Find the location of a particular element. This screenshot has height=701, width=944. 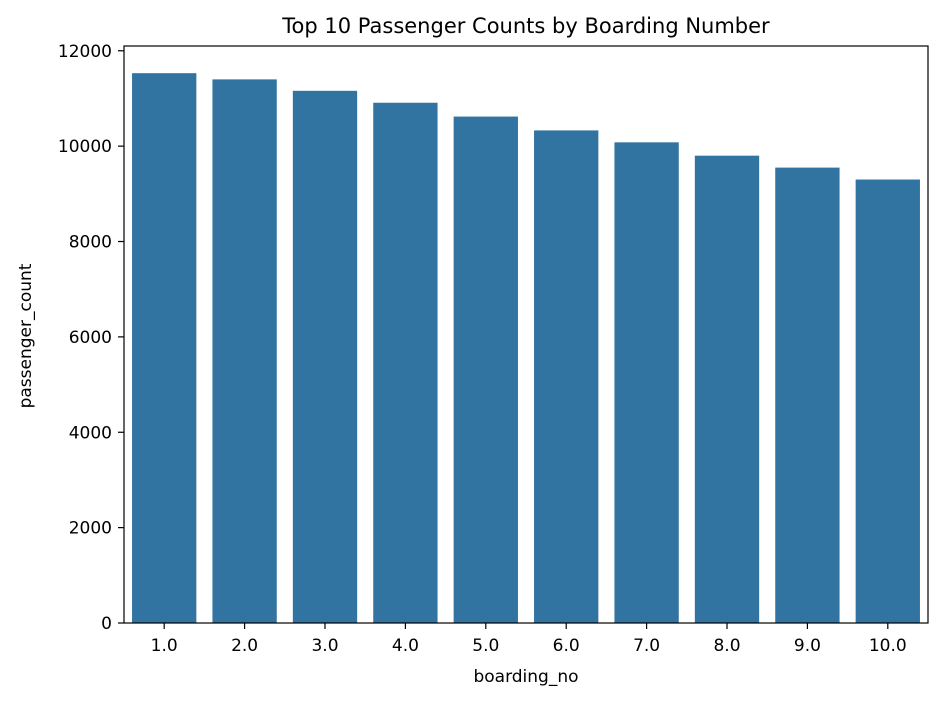

x-tick-label: 3.0 is located at coordinates (324, 646).